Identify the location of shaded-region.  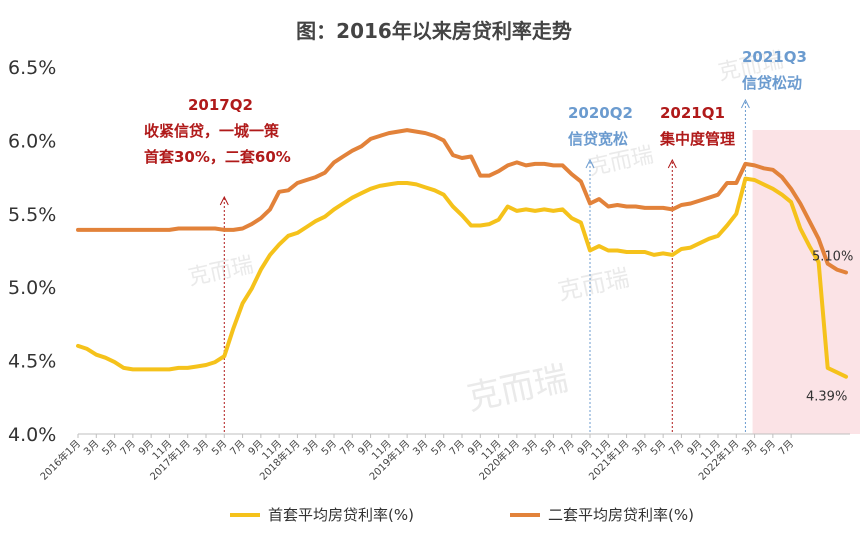
(806, 282).